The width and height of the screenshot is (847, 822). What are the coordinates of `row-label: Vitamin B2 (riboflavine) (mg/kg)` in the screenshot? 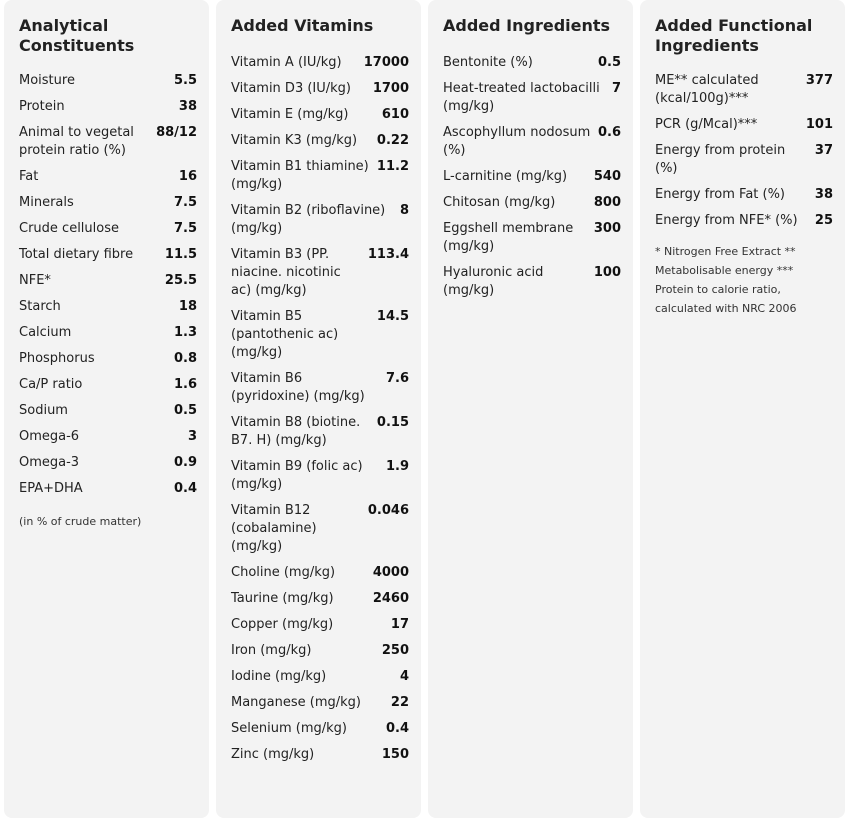 It's located at (308, 219).